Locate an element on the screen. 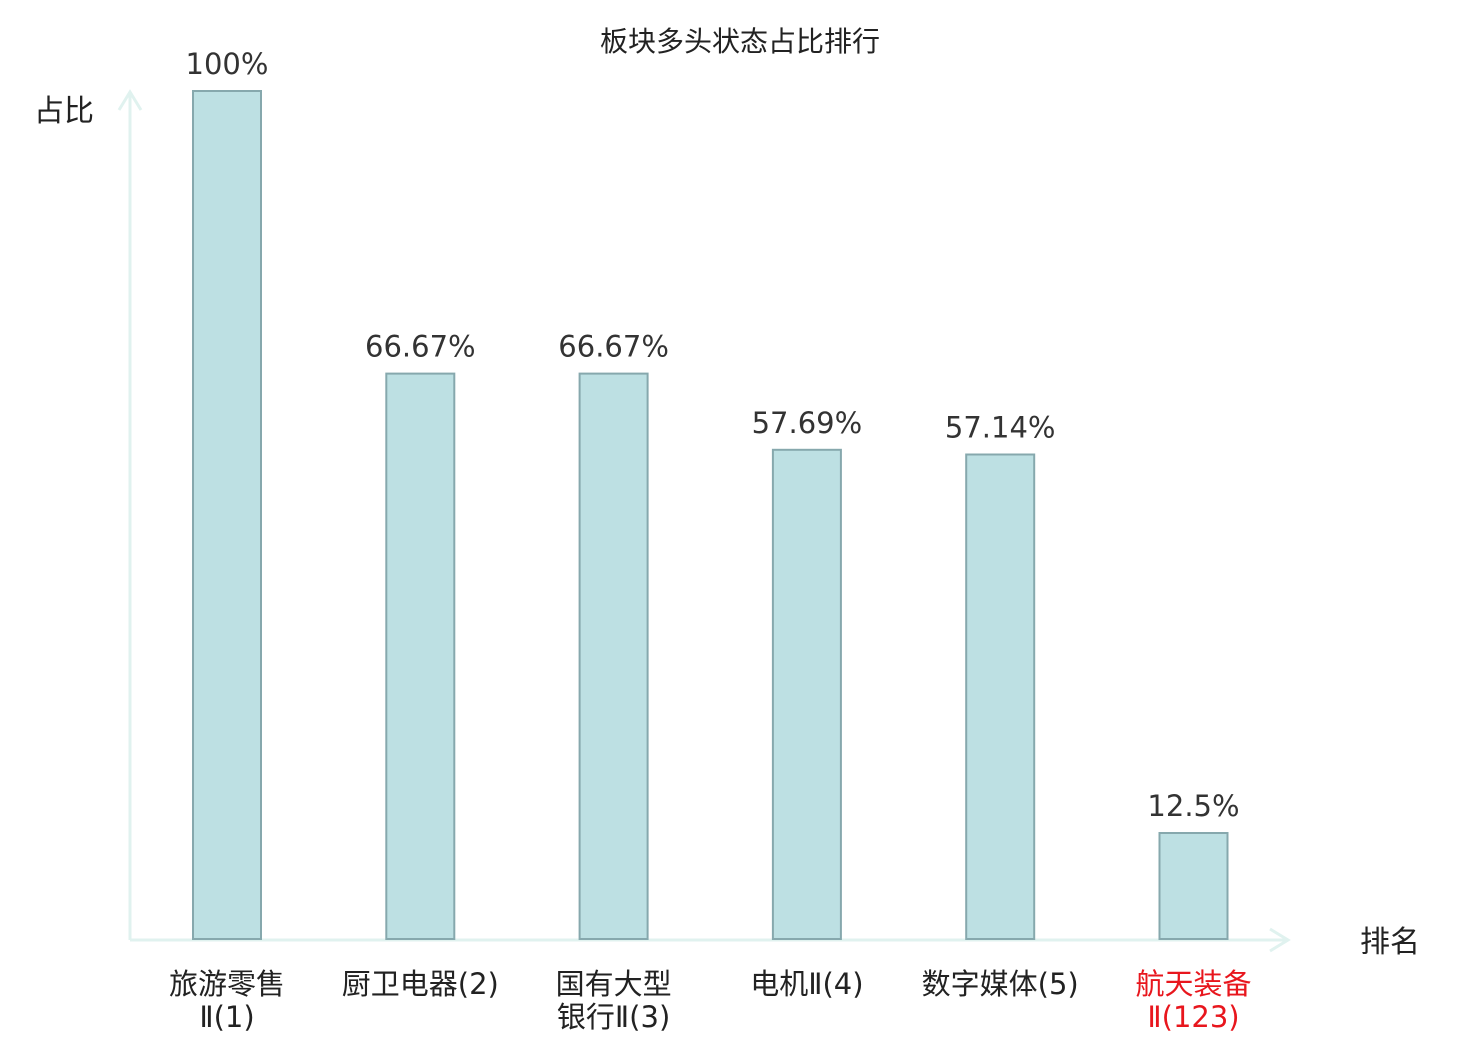  category-tick-label: 数字媒体(5) is located at coordinates (1000, 984).